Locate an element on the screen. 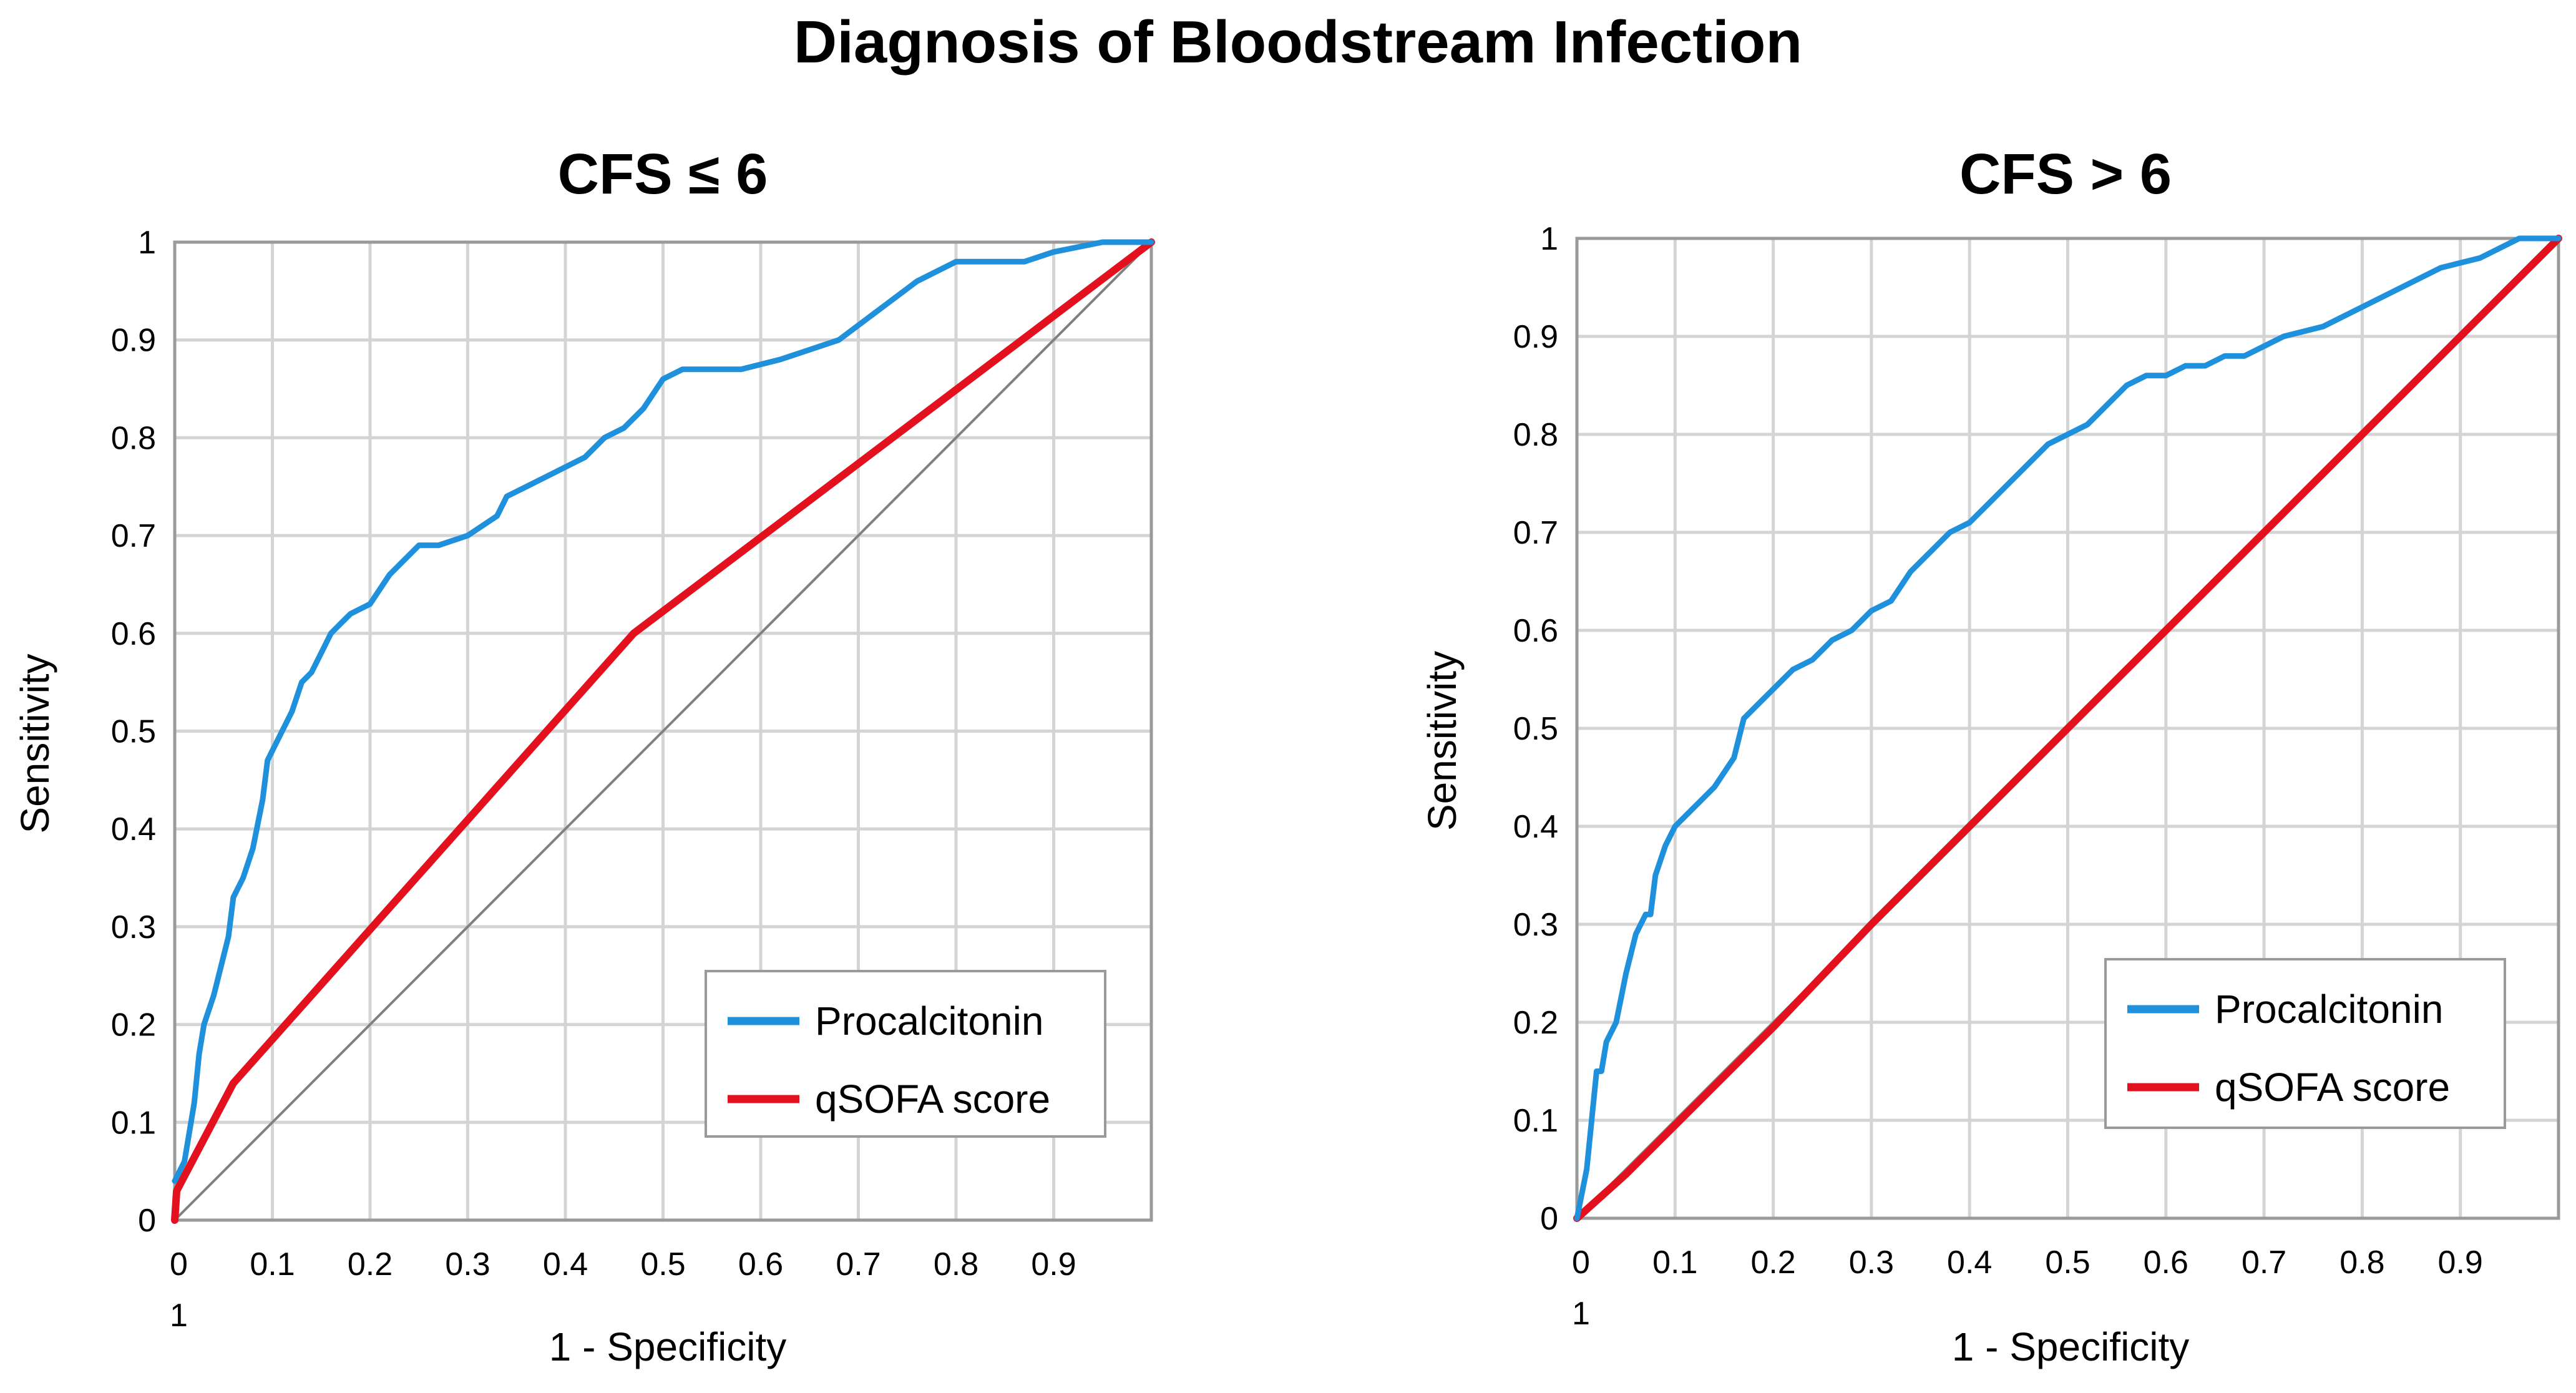 This screenshot has height=1393, width=2576. figure-title: Diagnosis of Bloodstream Infection is located at coordinates (1298, 42).